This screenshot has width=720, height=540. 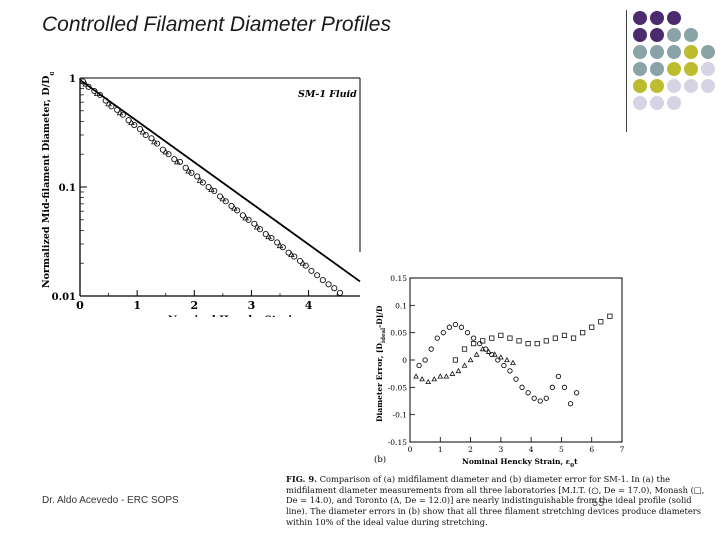 What do you see at coordinates (622, 449) in the screenshot?
I see `x-tick-label: 7` at bounding box center [622, 449].